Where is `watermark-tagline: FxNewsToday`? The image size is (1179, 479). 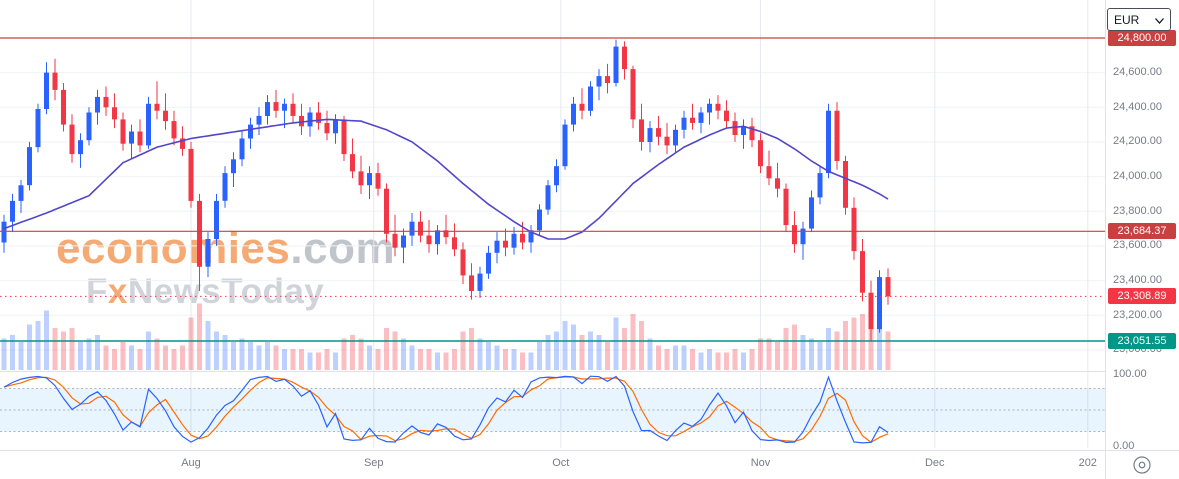 watermark-tagline: FxNewsToday is located at coordinates (240, 291).